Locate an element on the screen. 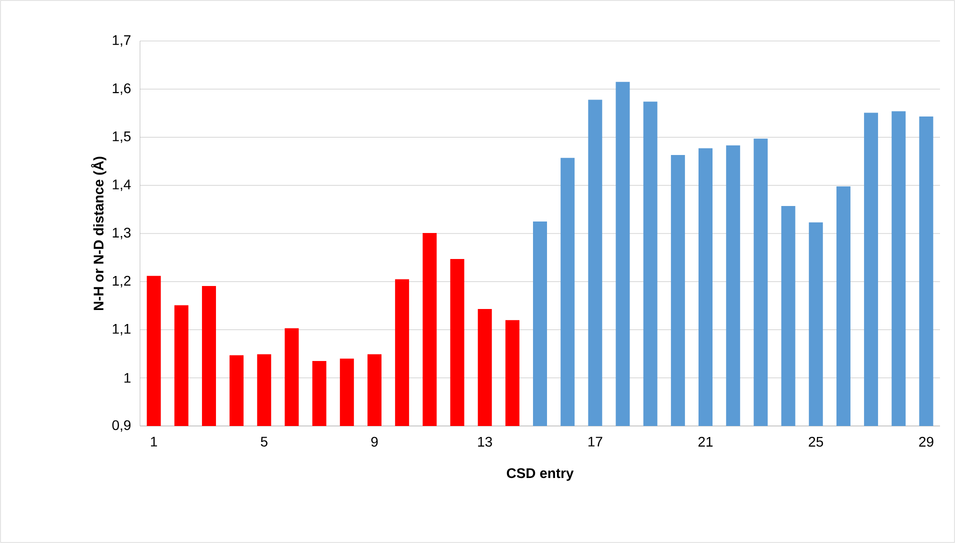 The height and width of the screenshot is (543, 955). x-tick-label: 13 is located at coordinates (485, 441).